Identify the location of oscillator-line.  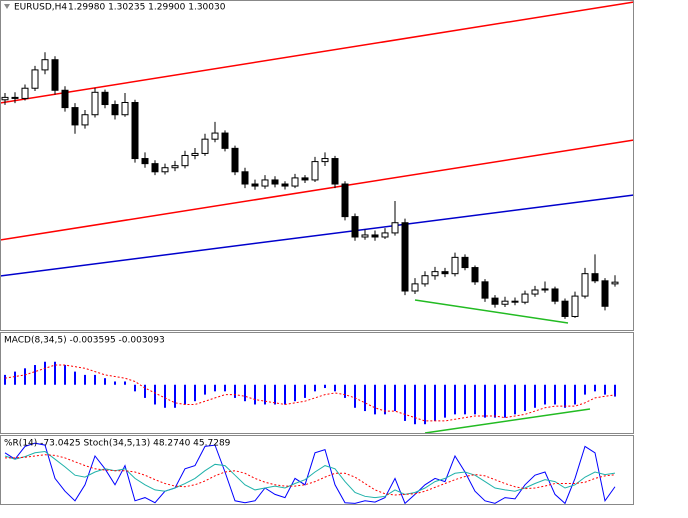
(310, 475).